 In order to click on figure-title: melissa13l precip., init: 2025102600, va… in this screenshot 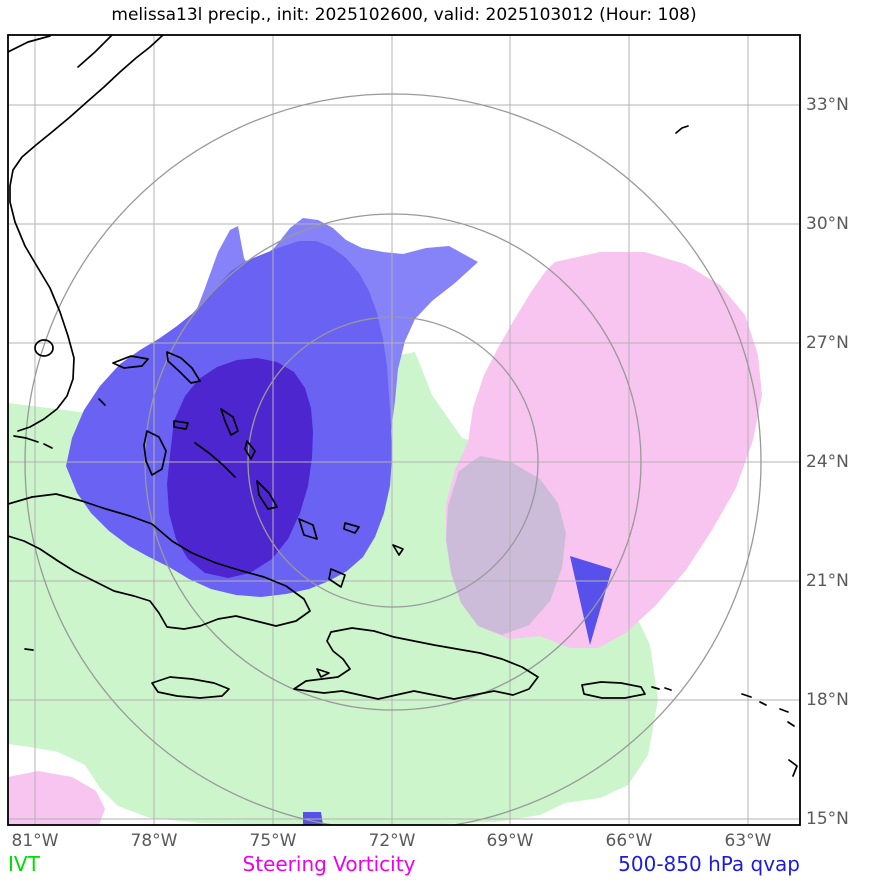, I will do `click(404, 15)`.